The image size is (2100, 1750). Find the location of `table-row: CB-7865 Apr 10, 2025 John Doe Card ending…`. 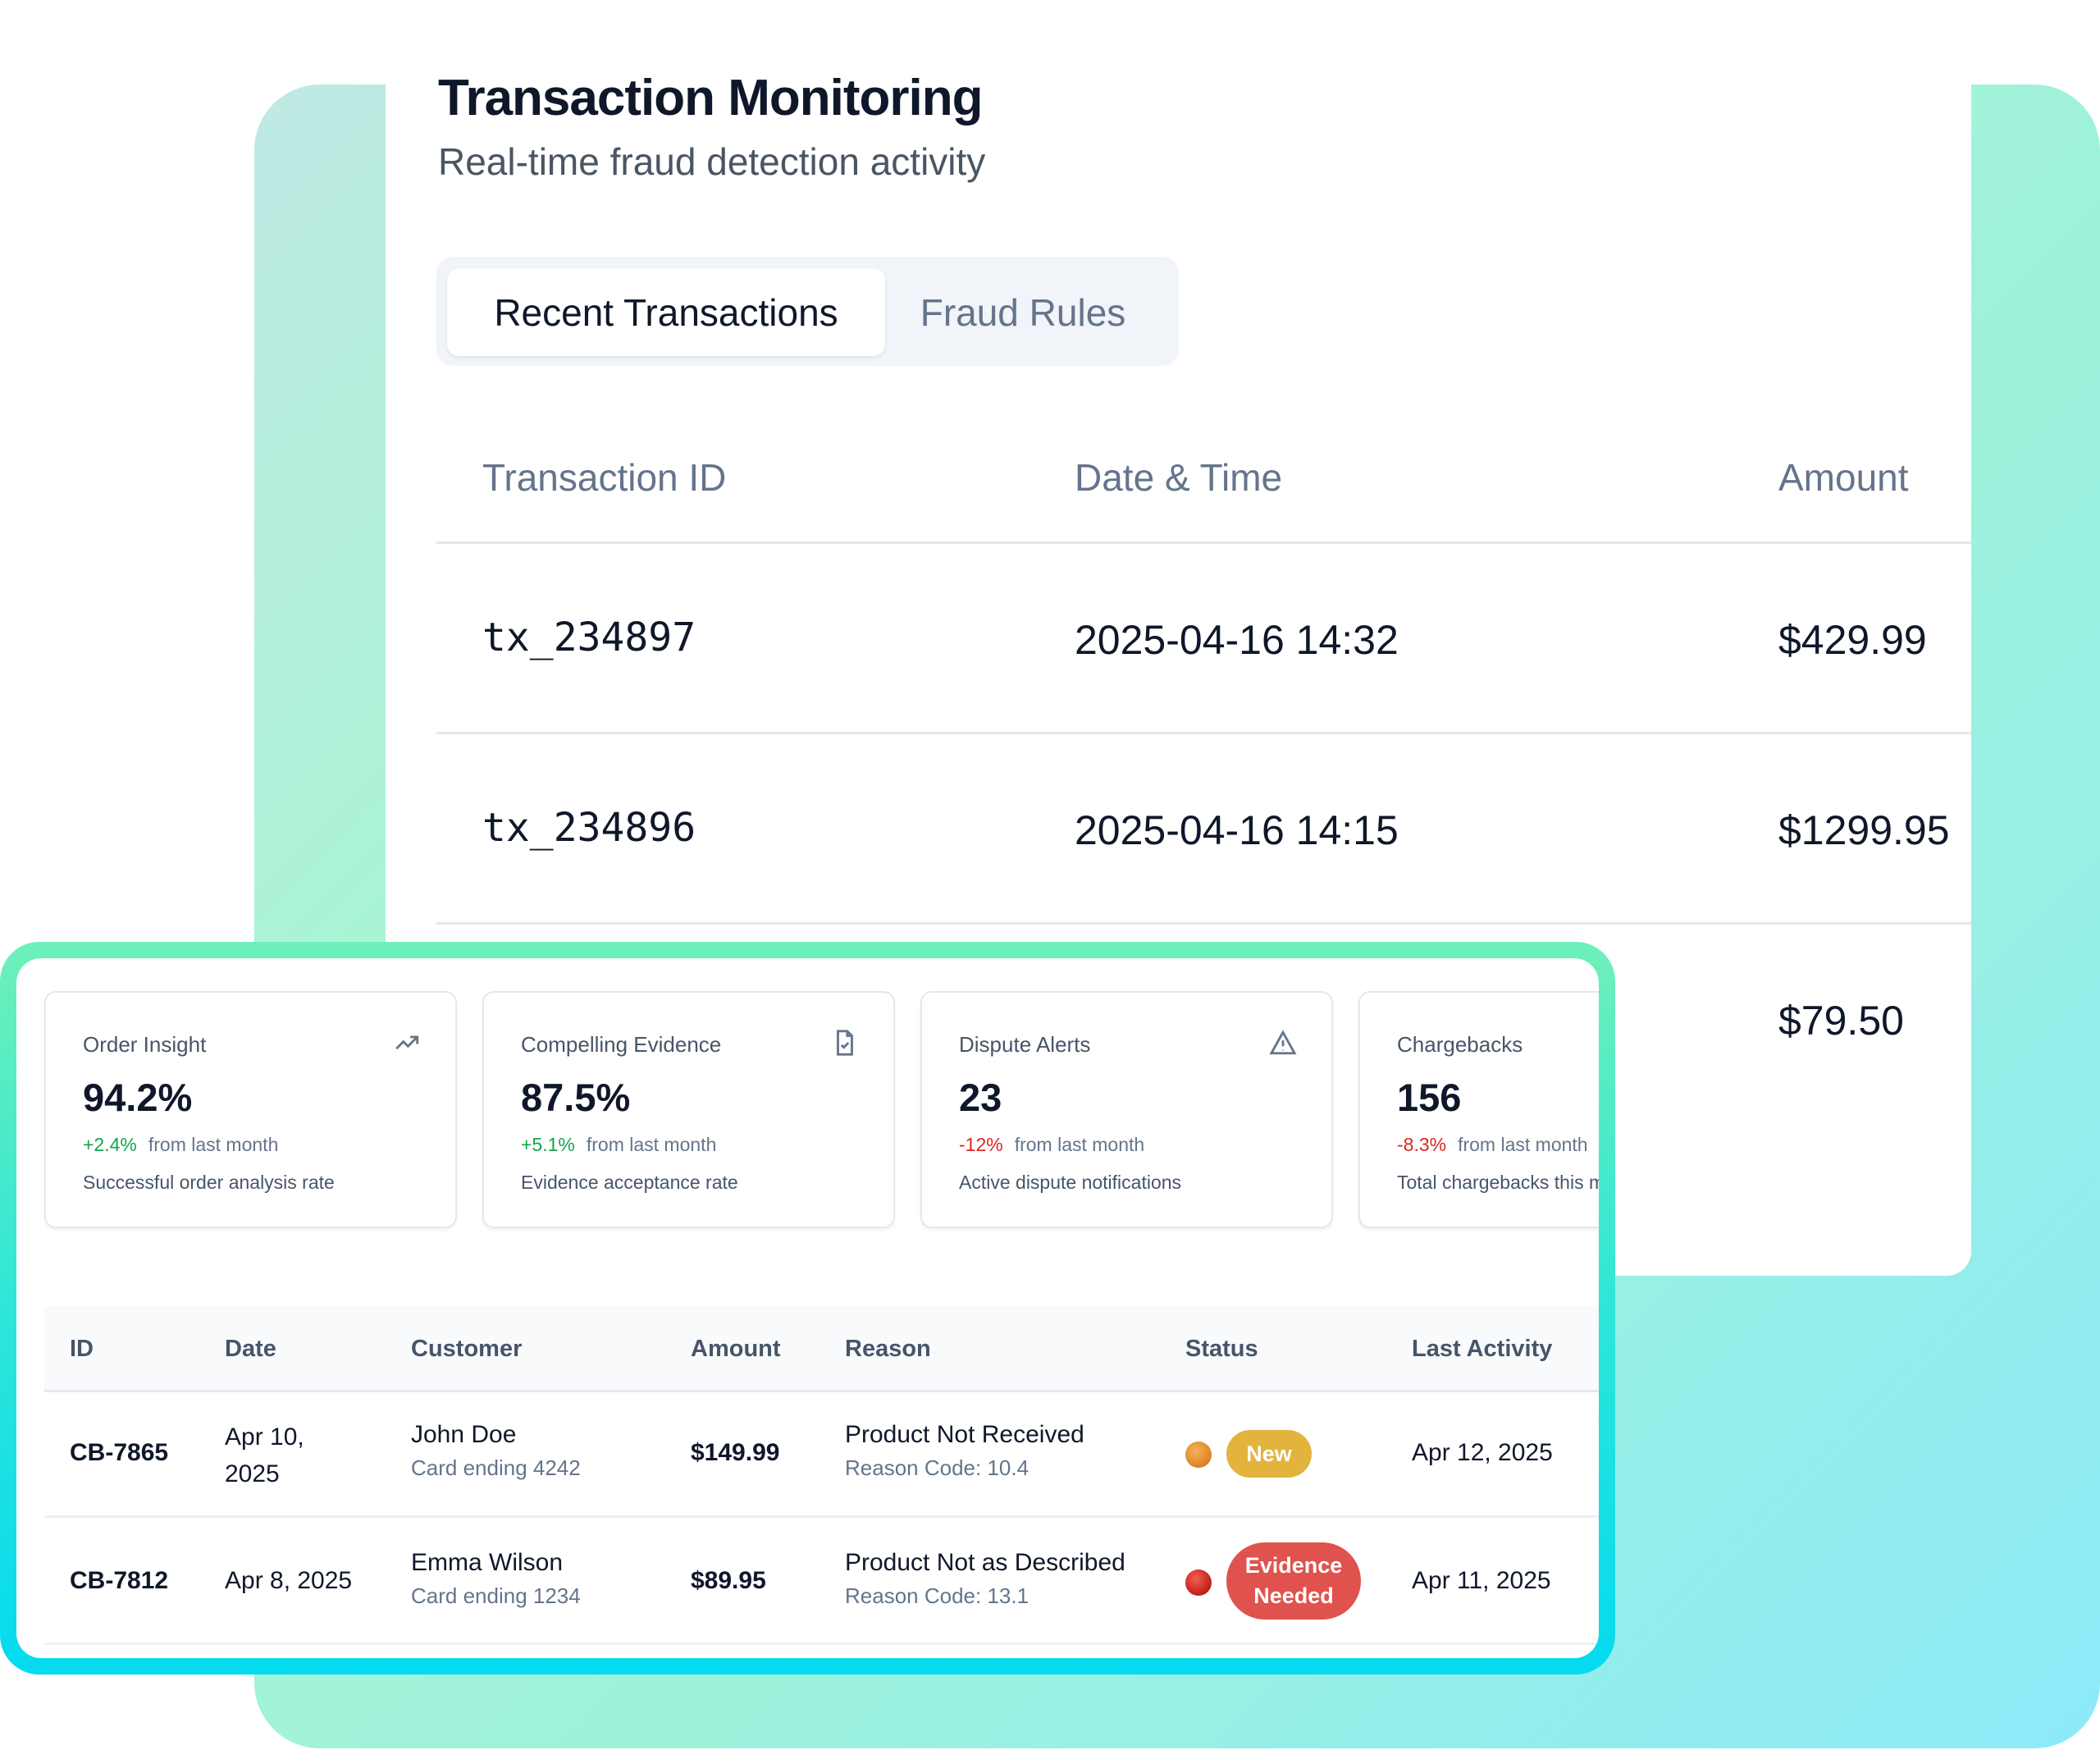

table-row: CB-7865 Apr 10, 2025 John Doe Card ending… is located at coordinates (822, 1455).